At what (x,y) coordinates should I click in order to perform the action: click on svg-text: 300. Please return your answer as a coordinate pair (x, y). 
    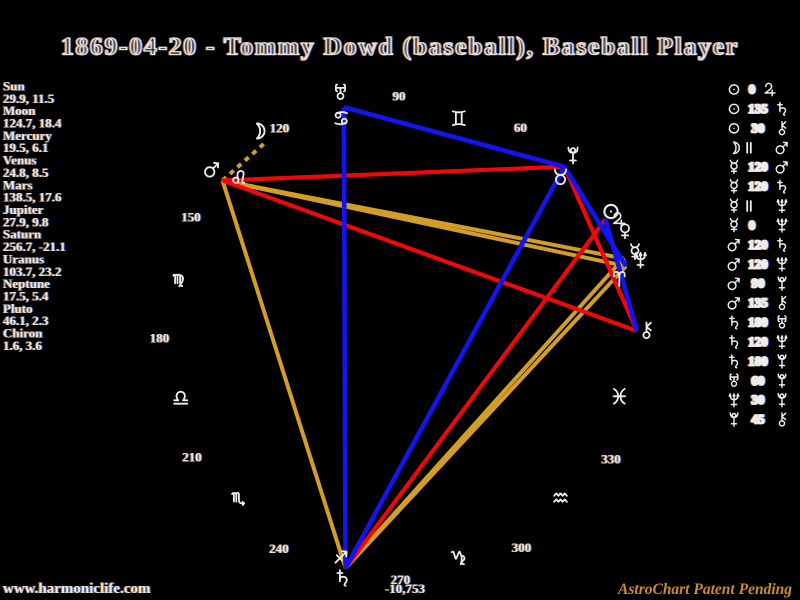
    Looking at the image, I should click on (522, 547).